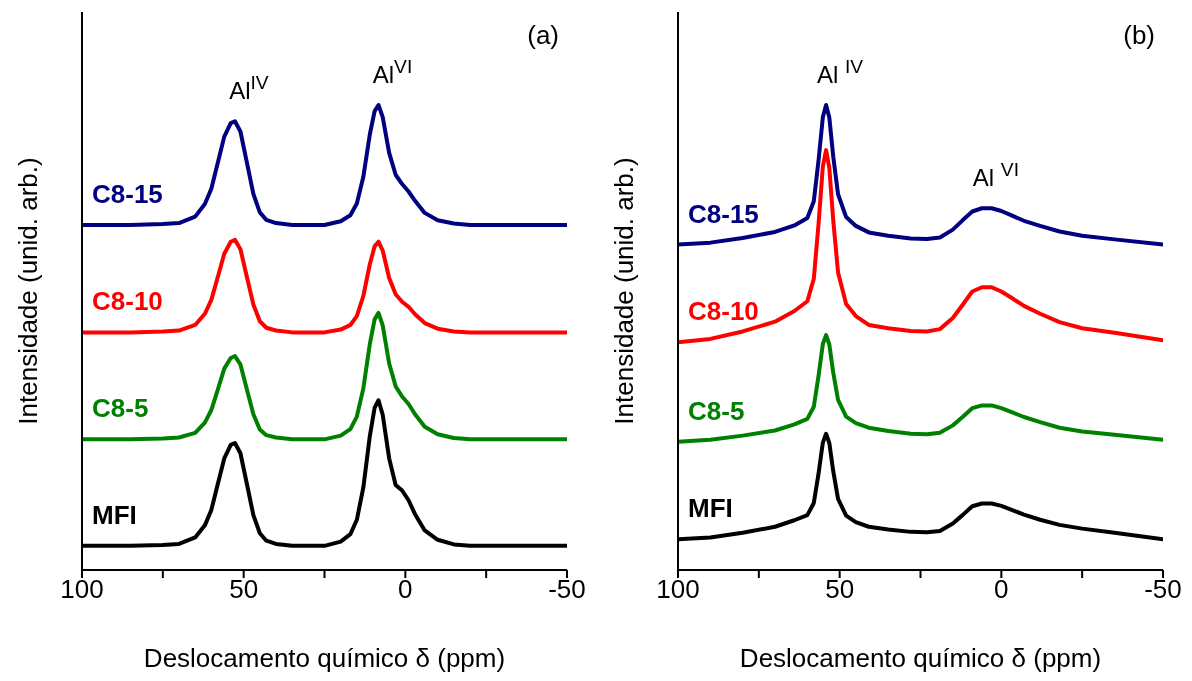  Describe the element at coordinates (996, 175) in the screenshot. I see `annotation: Al $^{VI}$` at that location.